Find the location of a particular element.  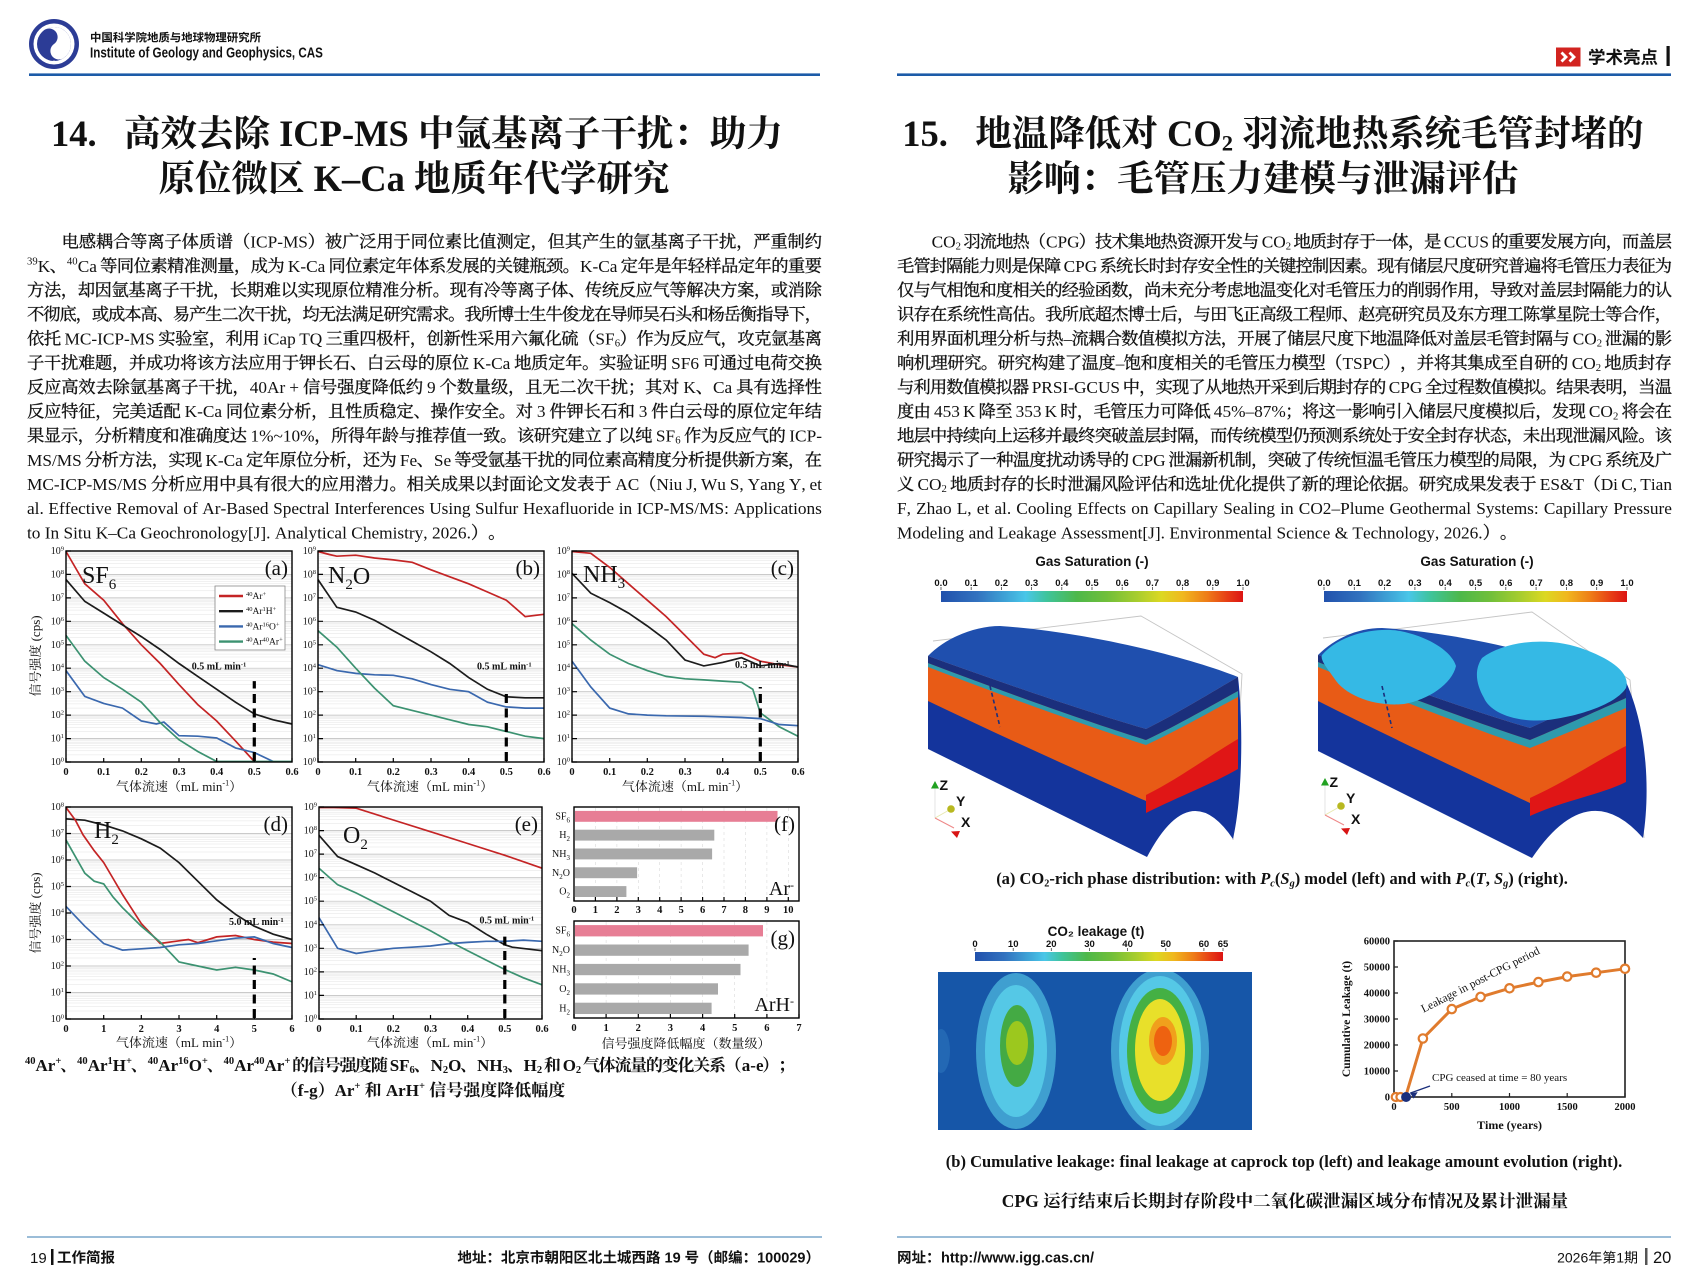

svg-text: 453 is located at coordinates (947, 411).